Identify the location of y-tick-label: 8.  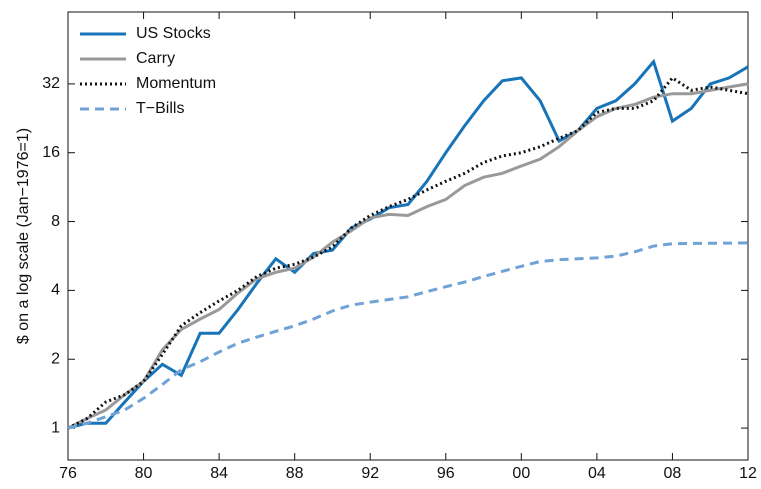
(55, 221).